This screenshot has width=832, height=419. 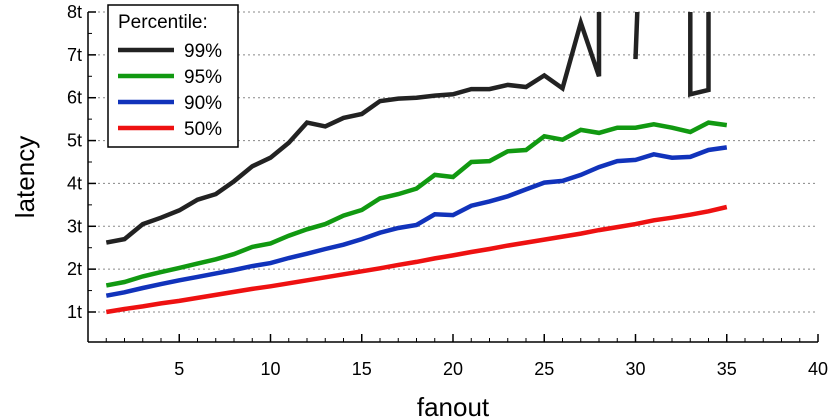 I want to click on y-tick-label: 7t, so click(x=74, y=55).